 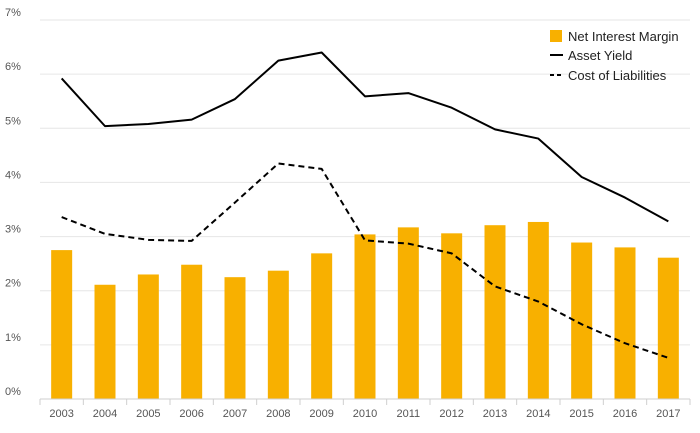 I want to click on y-tick-label: 3%, so click(x=13, y=230).